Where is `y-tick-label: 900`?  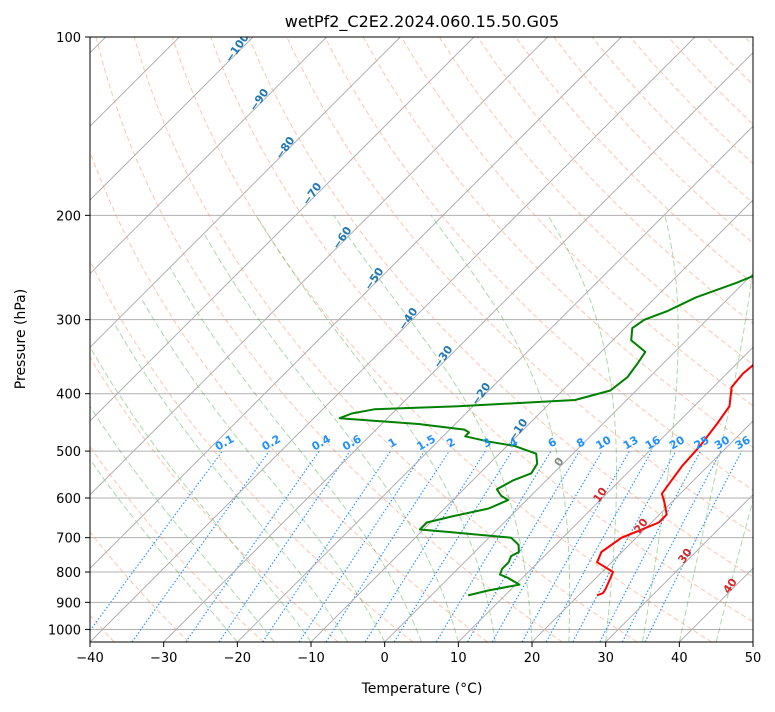 y-tick-label: 900 is located at coordinates (68, 603).